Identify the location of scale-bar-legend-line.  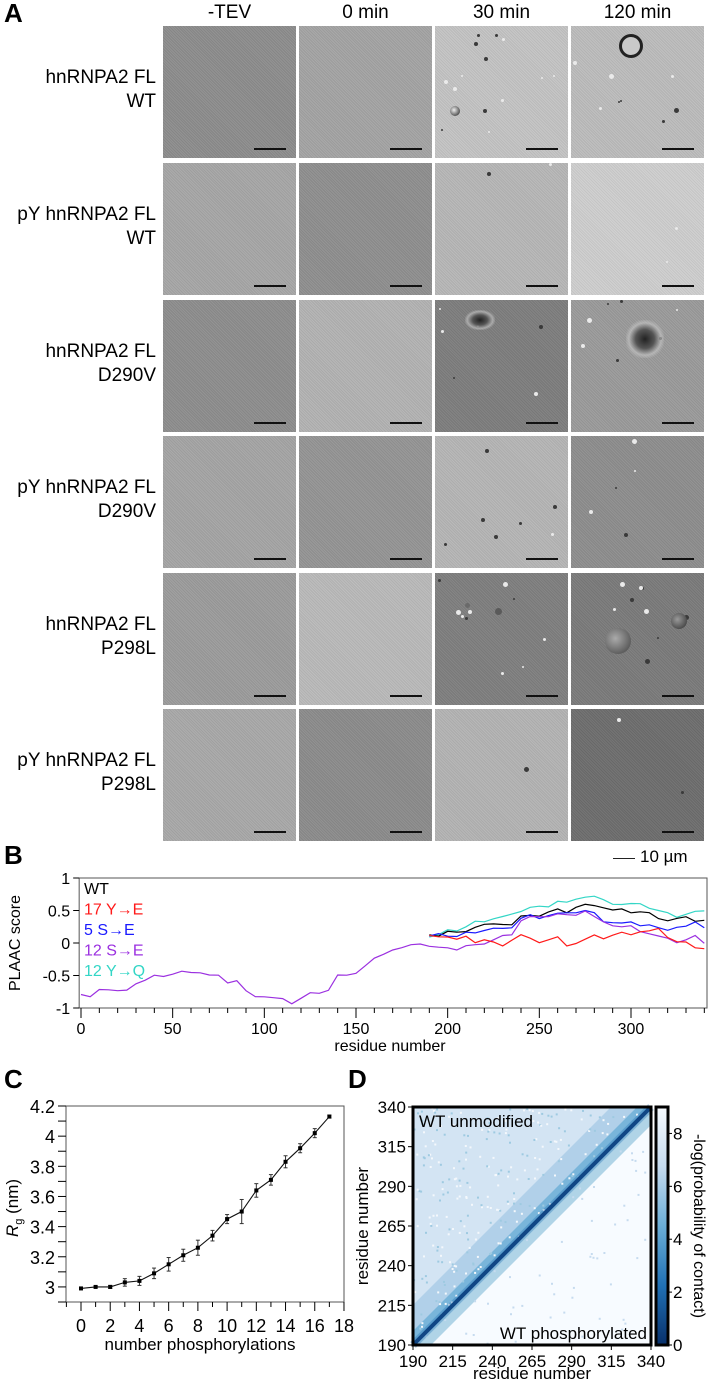
(624, 858).